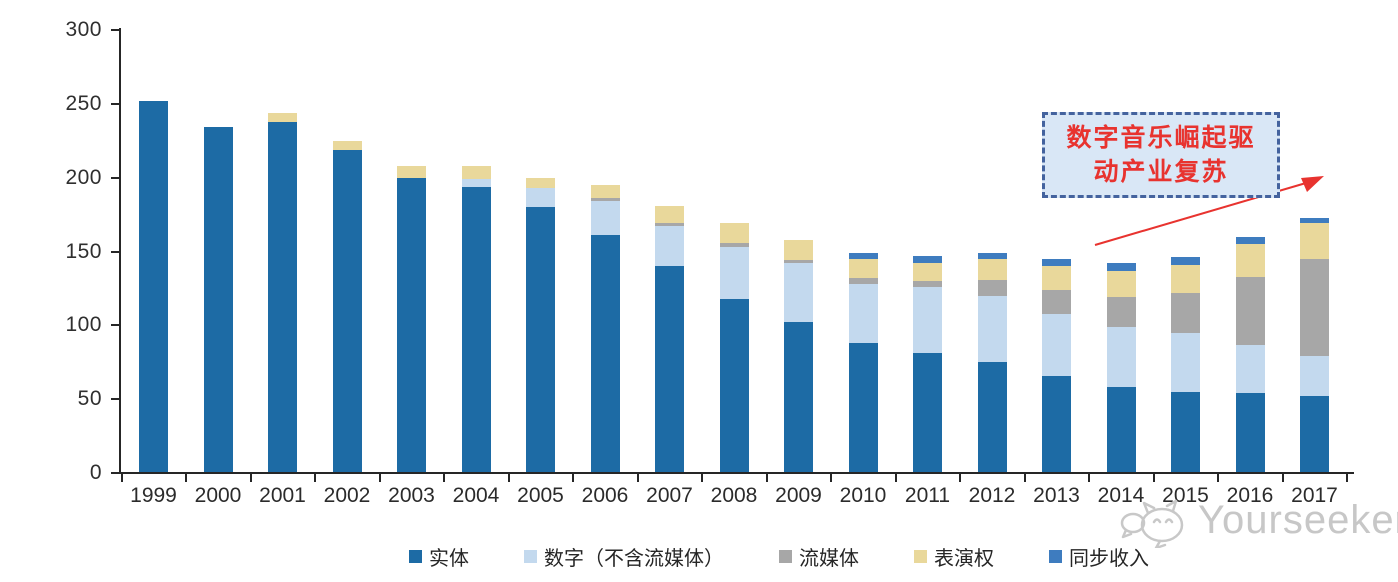 The height and width of the screenshot is (582, 1398). What do you see at coordinates (798, 250) in the screenshot?
I see `bar-segment-performance-rights-2009` at bounding box center [798, 250].